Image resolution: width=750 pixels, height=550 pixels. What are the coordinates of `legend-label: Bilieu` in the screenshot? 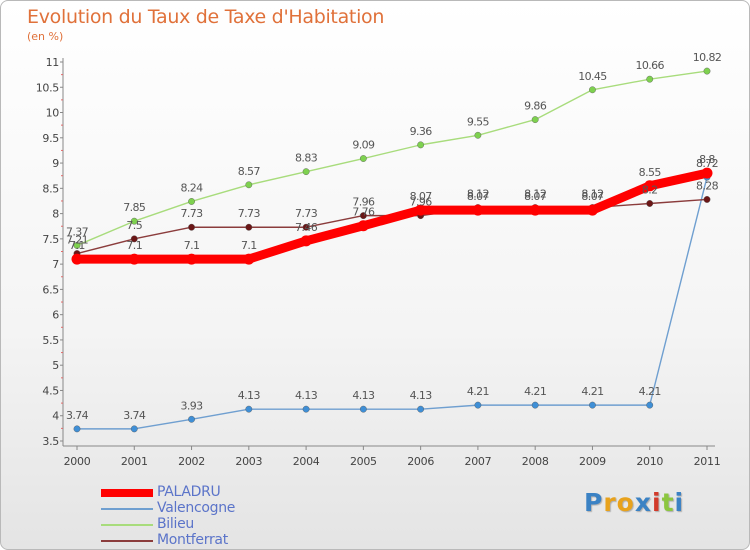 It's located at (175, 524).